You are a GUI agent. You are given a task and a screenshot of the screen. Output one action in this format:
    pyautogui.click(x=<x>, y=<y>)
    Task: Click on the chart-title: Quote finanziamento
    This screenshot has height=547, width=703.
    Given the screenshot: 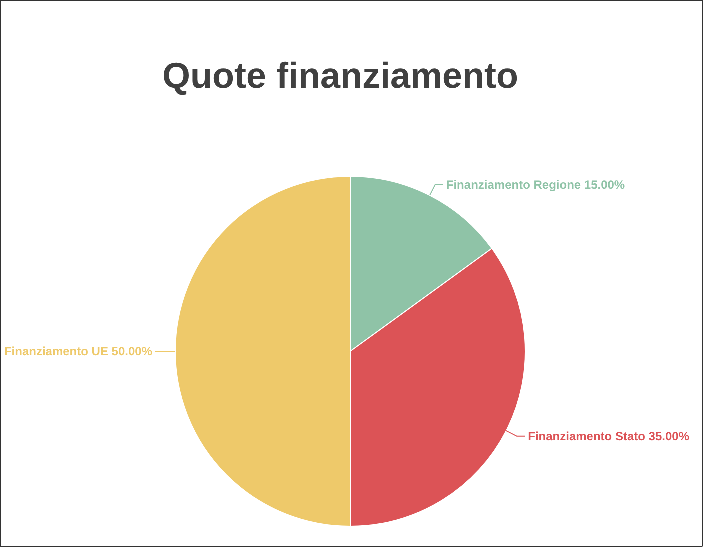 What is the action you would take?
    pyautogui.click(x=340, y=75)
    